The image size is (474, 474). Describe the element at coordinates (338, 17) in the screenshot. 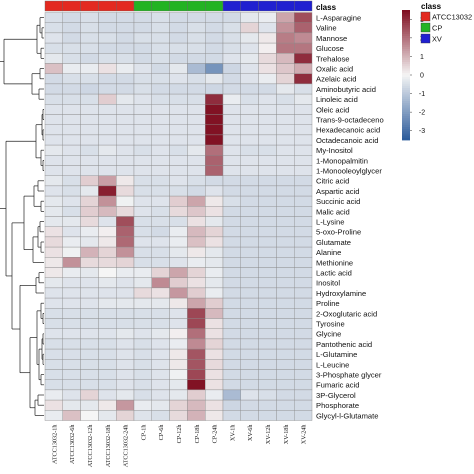

I see `row-label: L-Asparagine` at that location.